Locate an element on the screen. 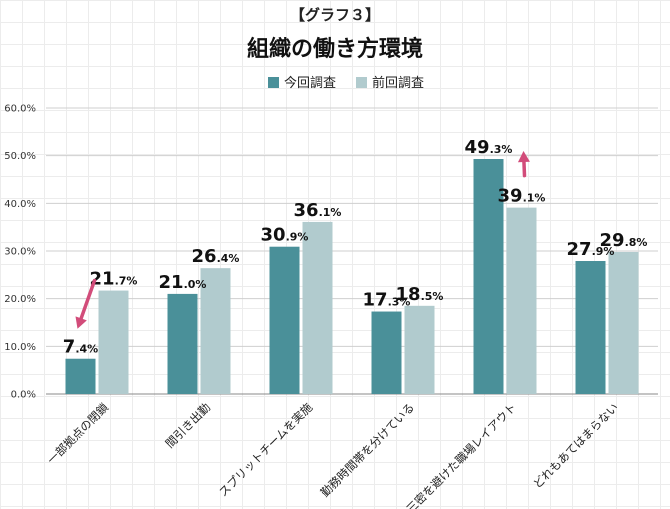 The width and height of the screenshot is (670, 509). data-label: 7.4% is located at coordinates (80, 347).